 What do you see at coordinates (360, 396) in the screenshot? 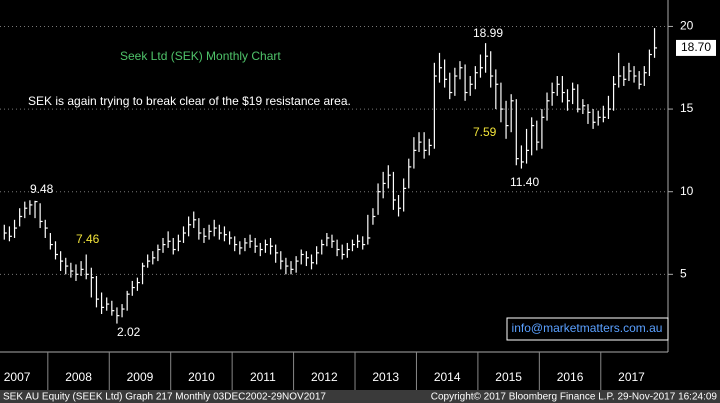
I see `footer-bar` at bounding box center [360, 396].